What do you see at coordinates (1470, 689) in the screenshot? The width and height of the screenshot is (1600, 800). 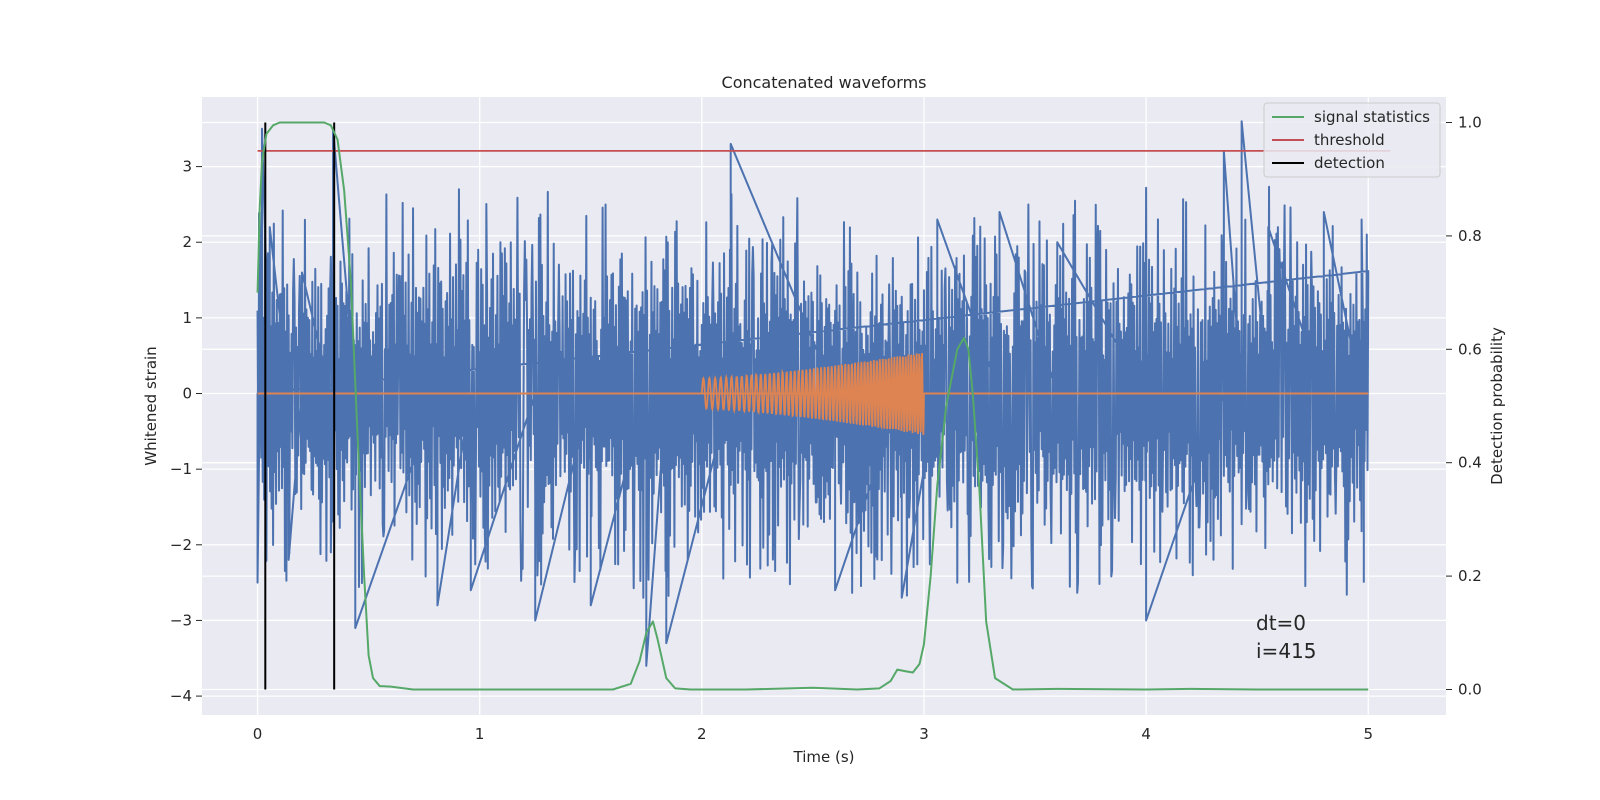 I see `y2-tick-label: 0.0` at bounding box center [1470, 689].